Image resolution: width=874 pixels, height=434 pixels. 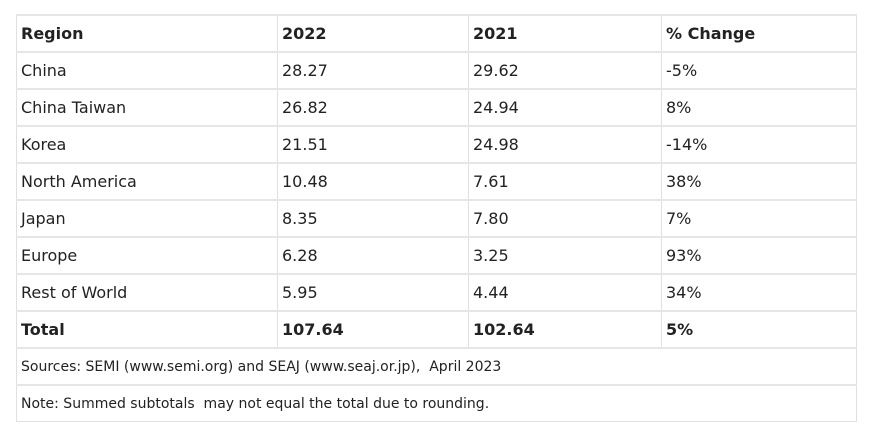 I want to click on data-row: North America 10.48 7.61 38%, so click(x=436, y=181).